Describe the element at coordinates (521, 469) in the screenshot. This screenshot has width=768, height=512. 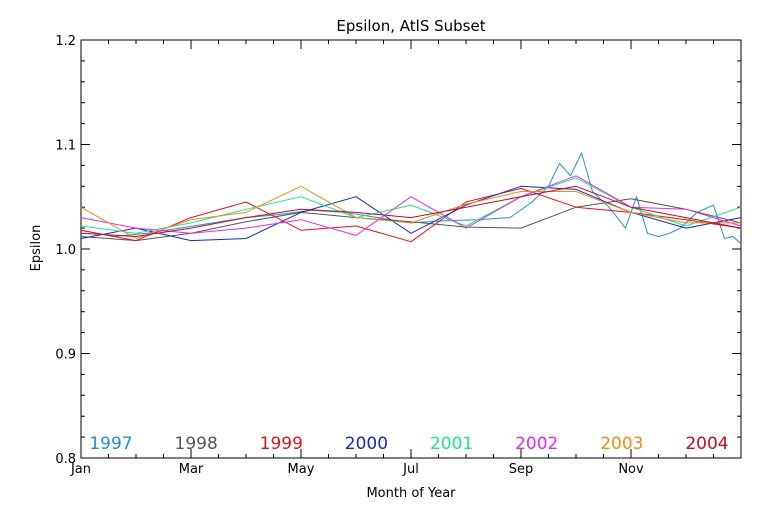
I see `x-tick-label: Sep` at that location.